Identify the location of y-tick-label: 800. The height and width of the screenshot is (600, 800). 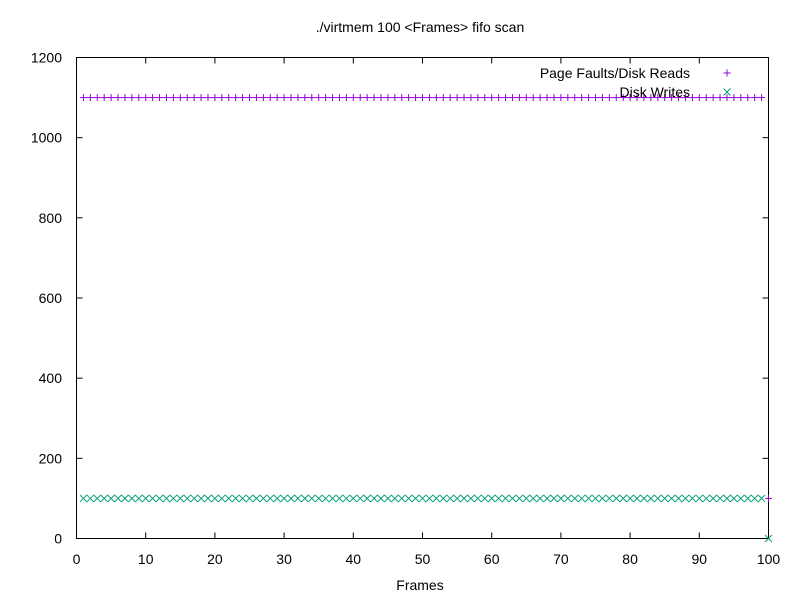
(51, 218).